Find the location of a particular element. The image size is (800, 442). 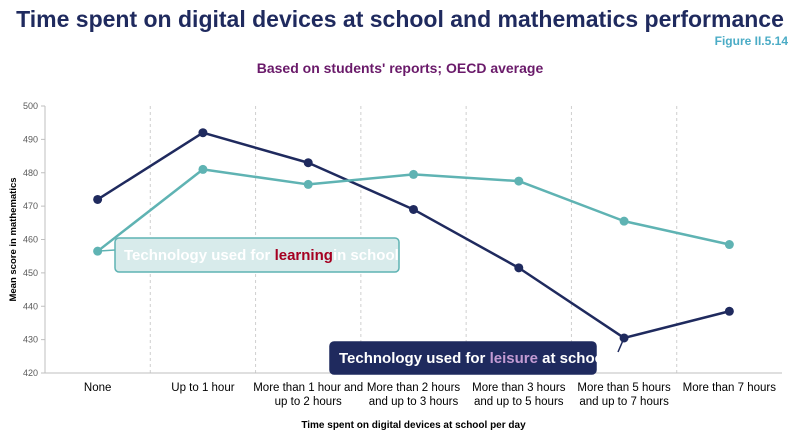

y-tick-label: 430 is located at coordinates (30, 340).